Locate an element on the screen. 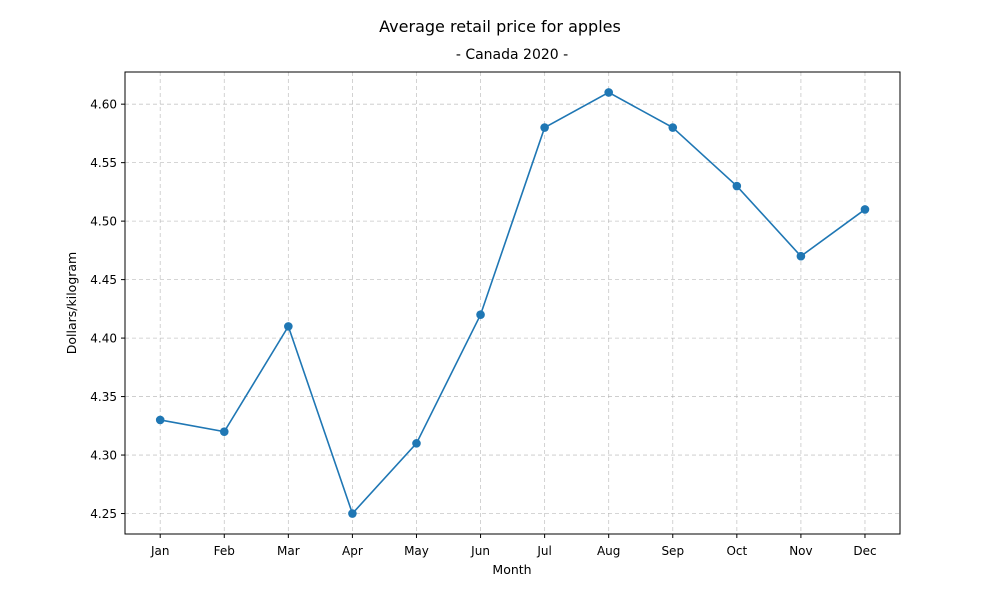  y-tick-label: 4.55 is located at coordinates (103, 163).